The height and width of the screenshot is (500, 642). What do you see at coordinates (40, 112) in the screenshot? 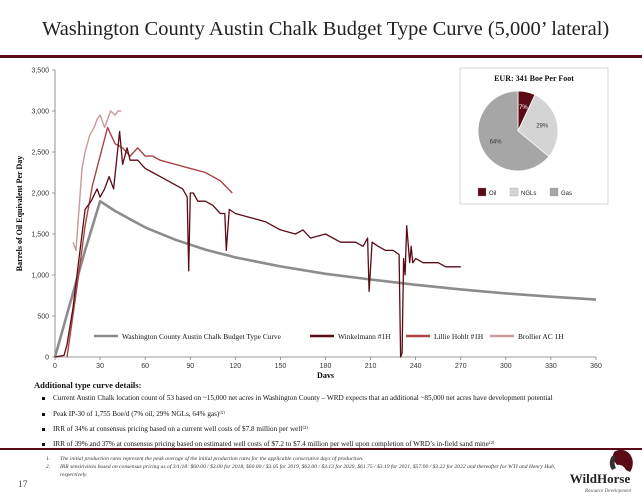
I see `y-tick-label: 3,000` at bounding box center [40, 112].